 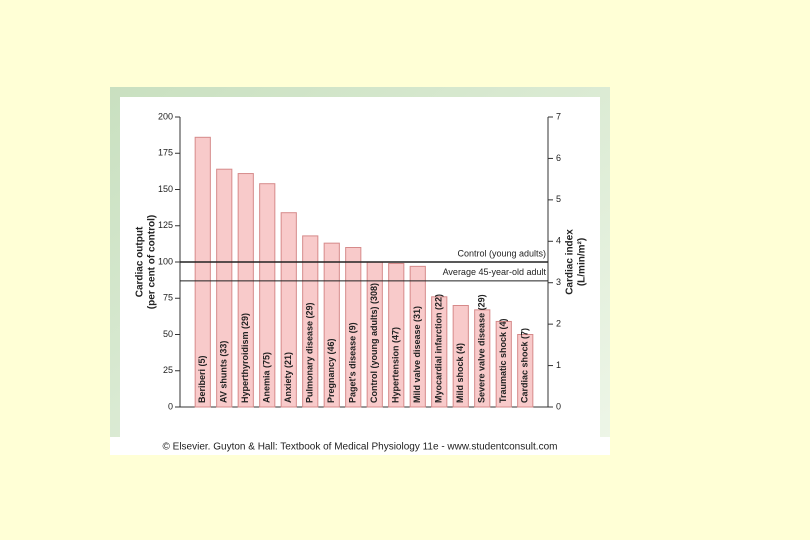 I want to click on y-tick-label: 75, so click(x=168, y=298).